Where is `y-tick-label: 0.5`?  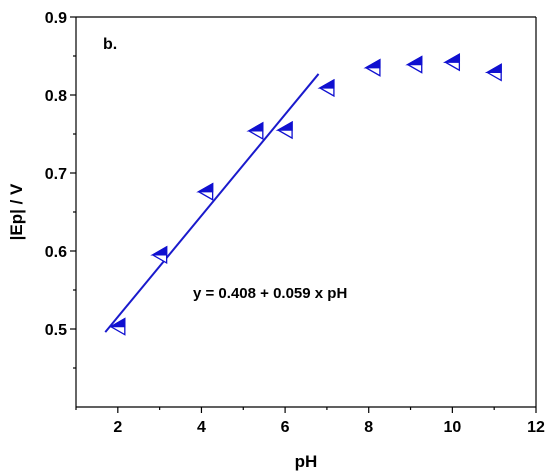
y-tick-label: 0.5 is located at coordinates (56, 330).